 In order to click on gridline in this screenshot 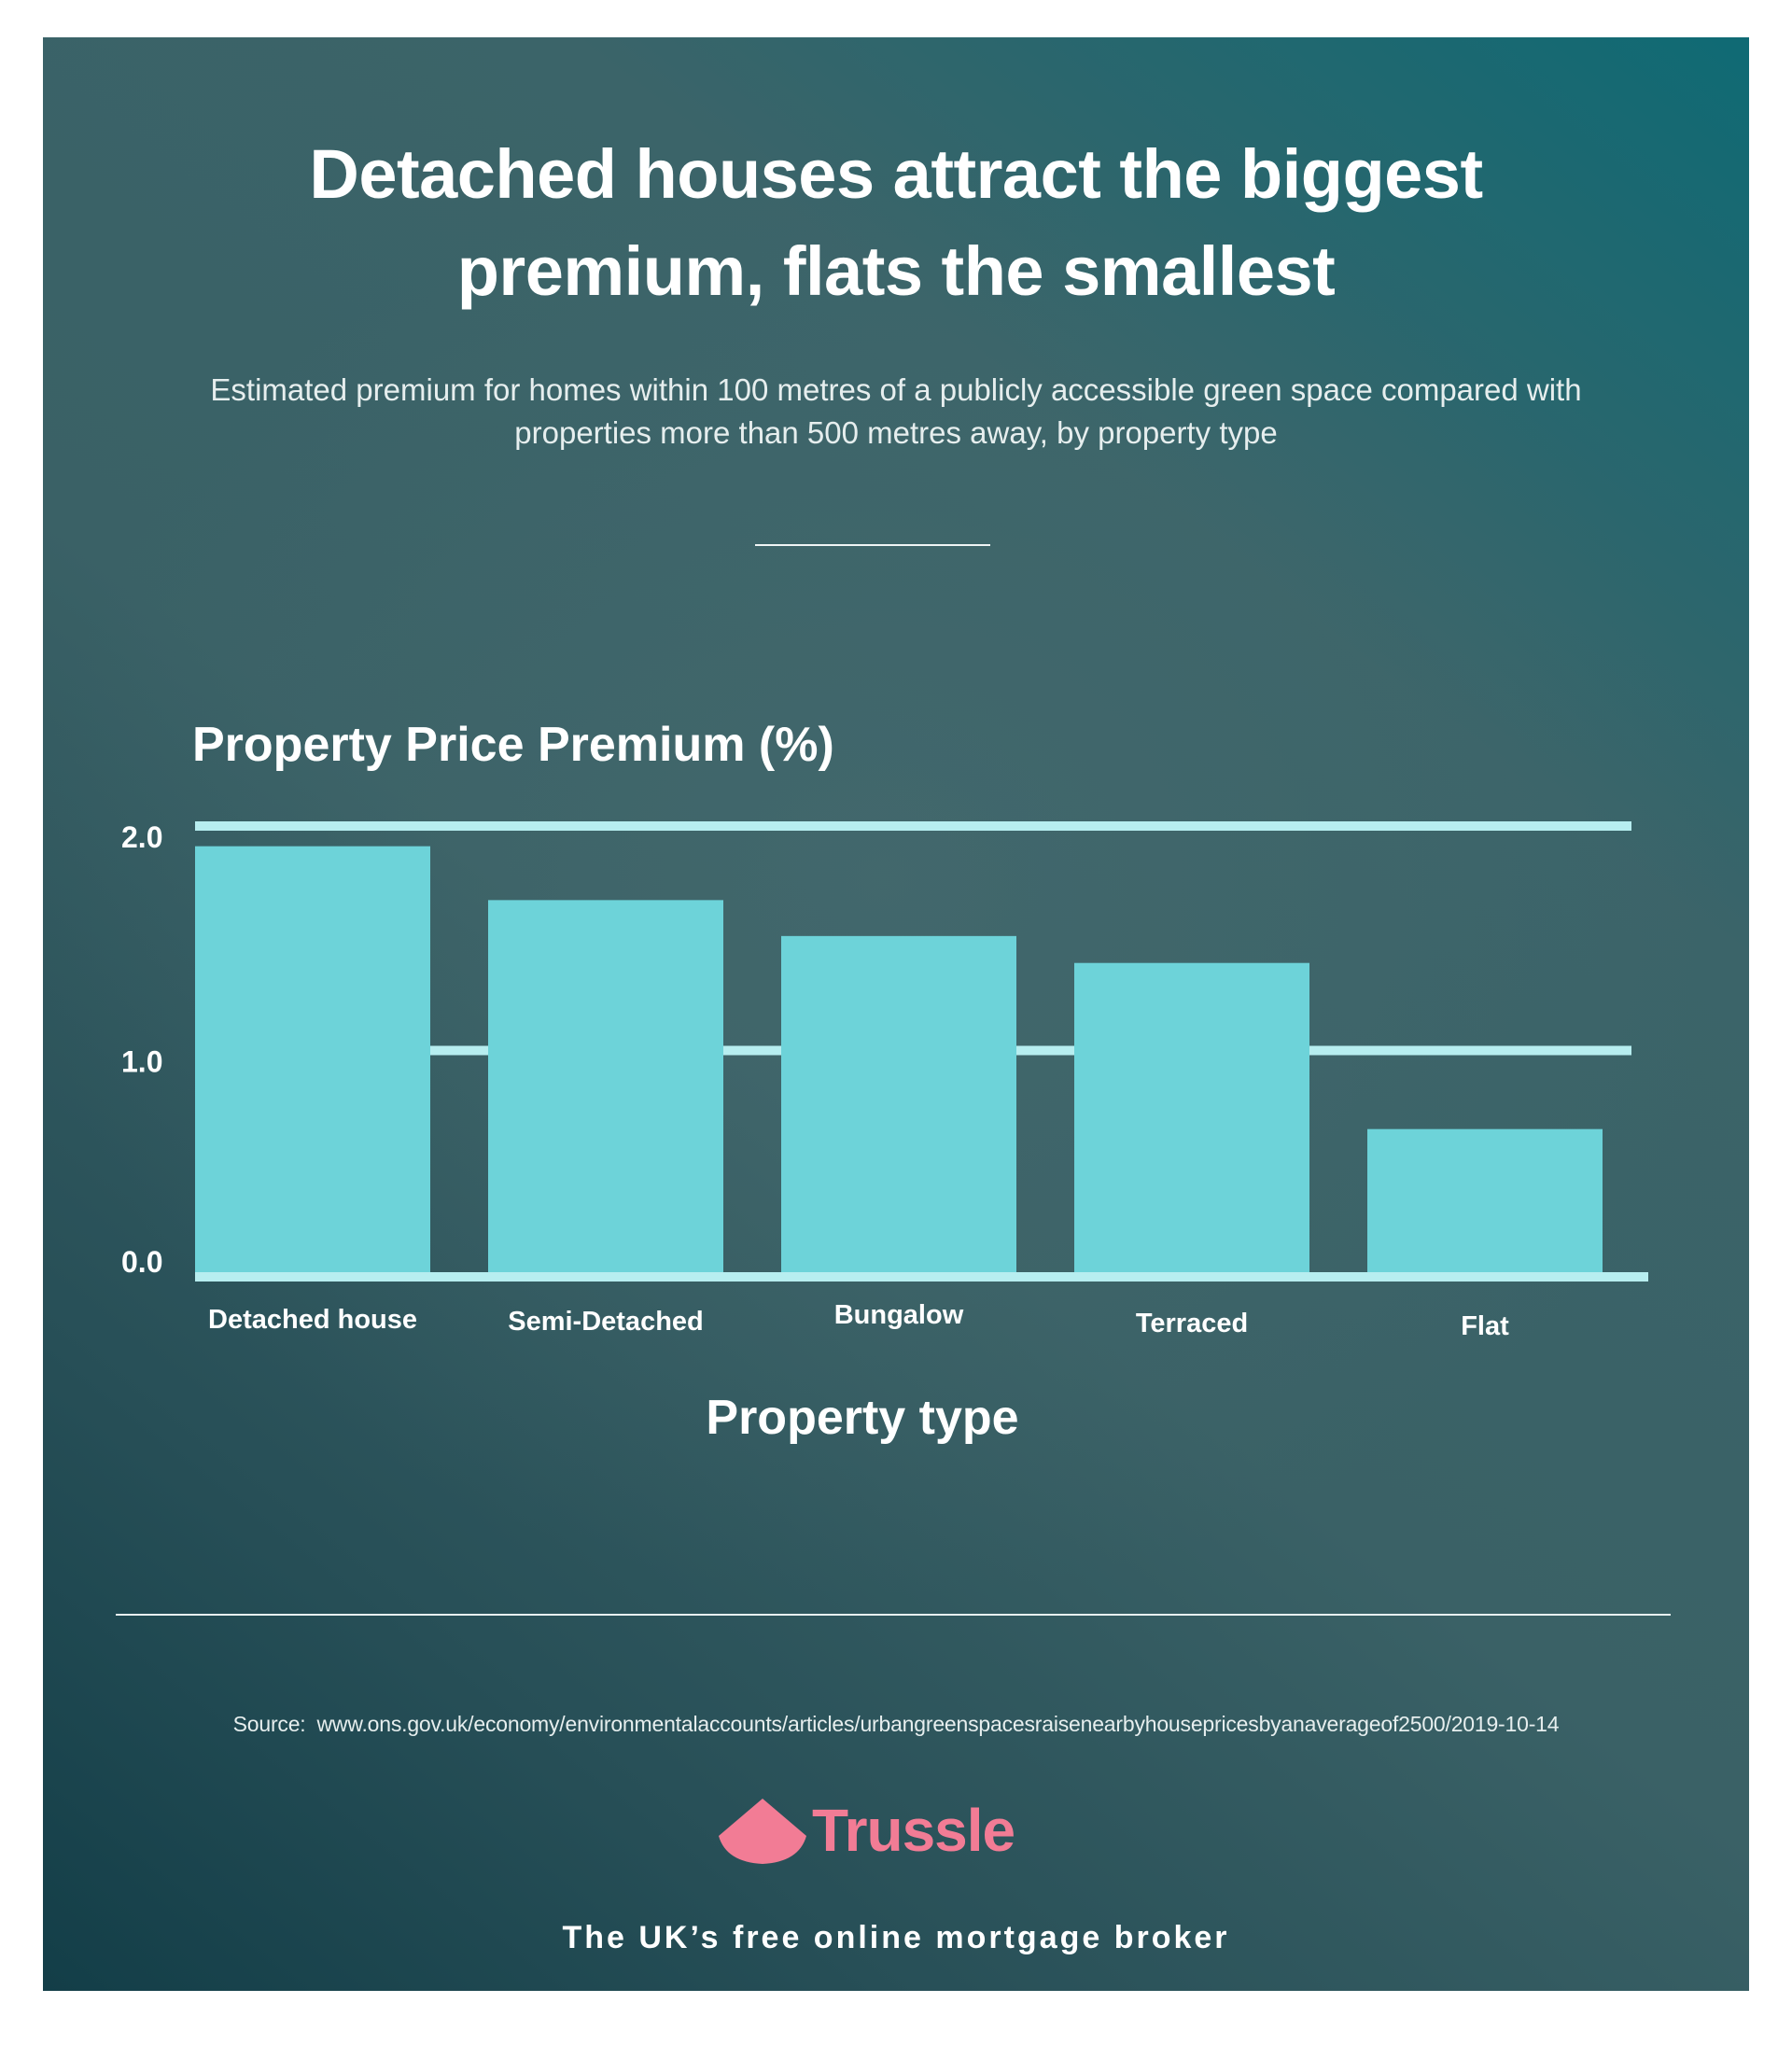, I will do `click(913, 826)`.